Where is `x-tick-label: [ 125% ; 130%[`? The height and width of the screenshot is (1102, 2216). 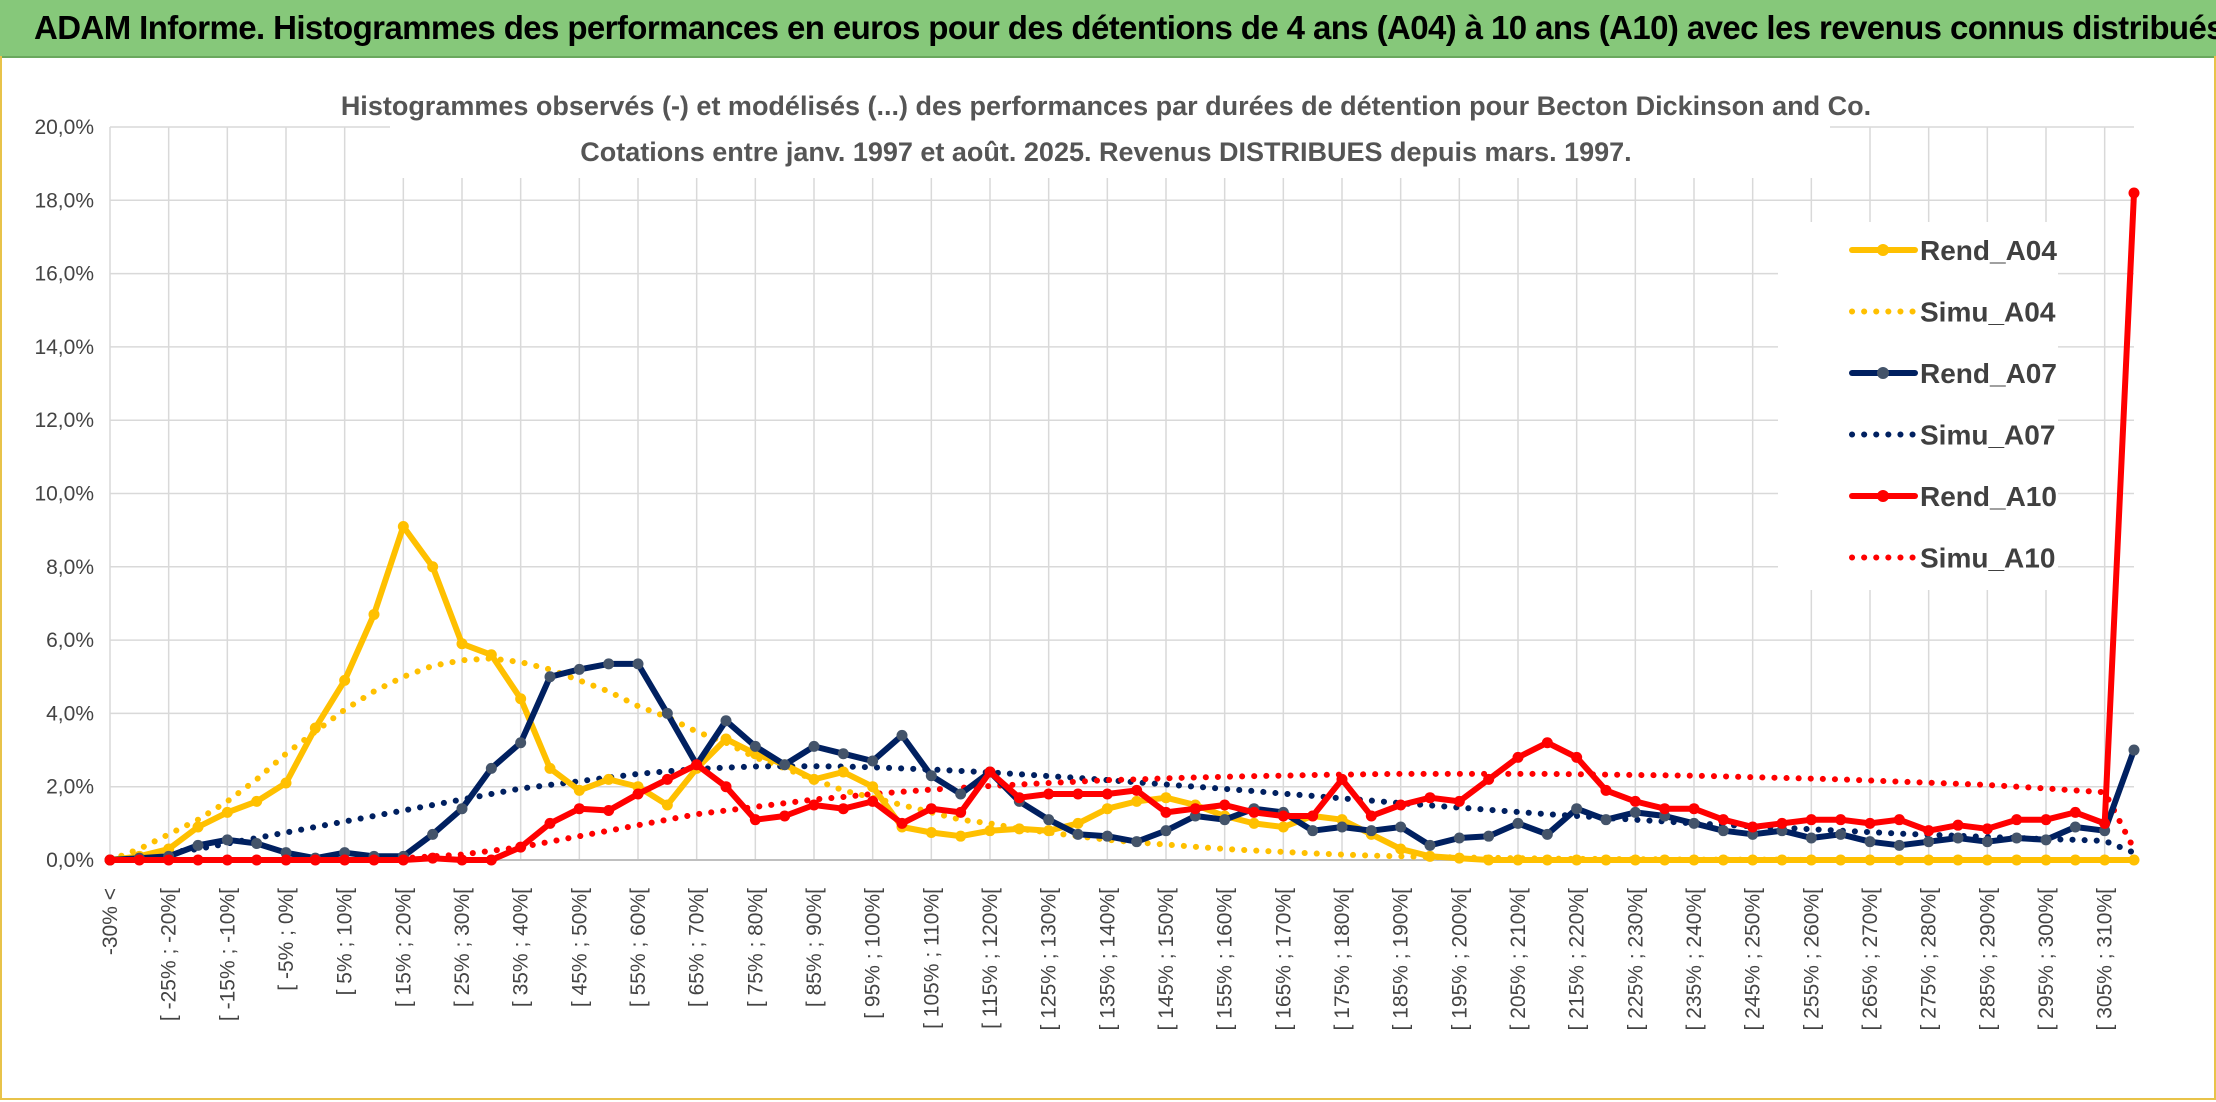 x-tick-label: [ 125% ; 130%[ is located at coordinates (1049, 959).